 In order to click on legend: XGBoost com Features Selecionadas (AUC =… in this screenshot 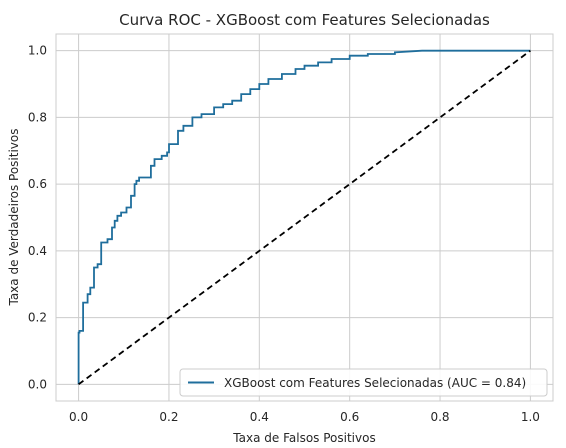, I will do `click(363, 382)`.